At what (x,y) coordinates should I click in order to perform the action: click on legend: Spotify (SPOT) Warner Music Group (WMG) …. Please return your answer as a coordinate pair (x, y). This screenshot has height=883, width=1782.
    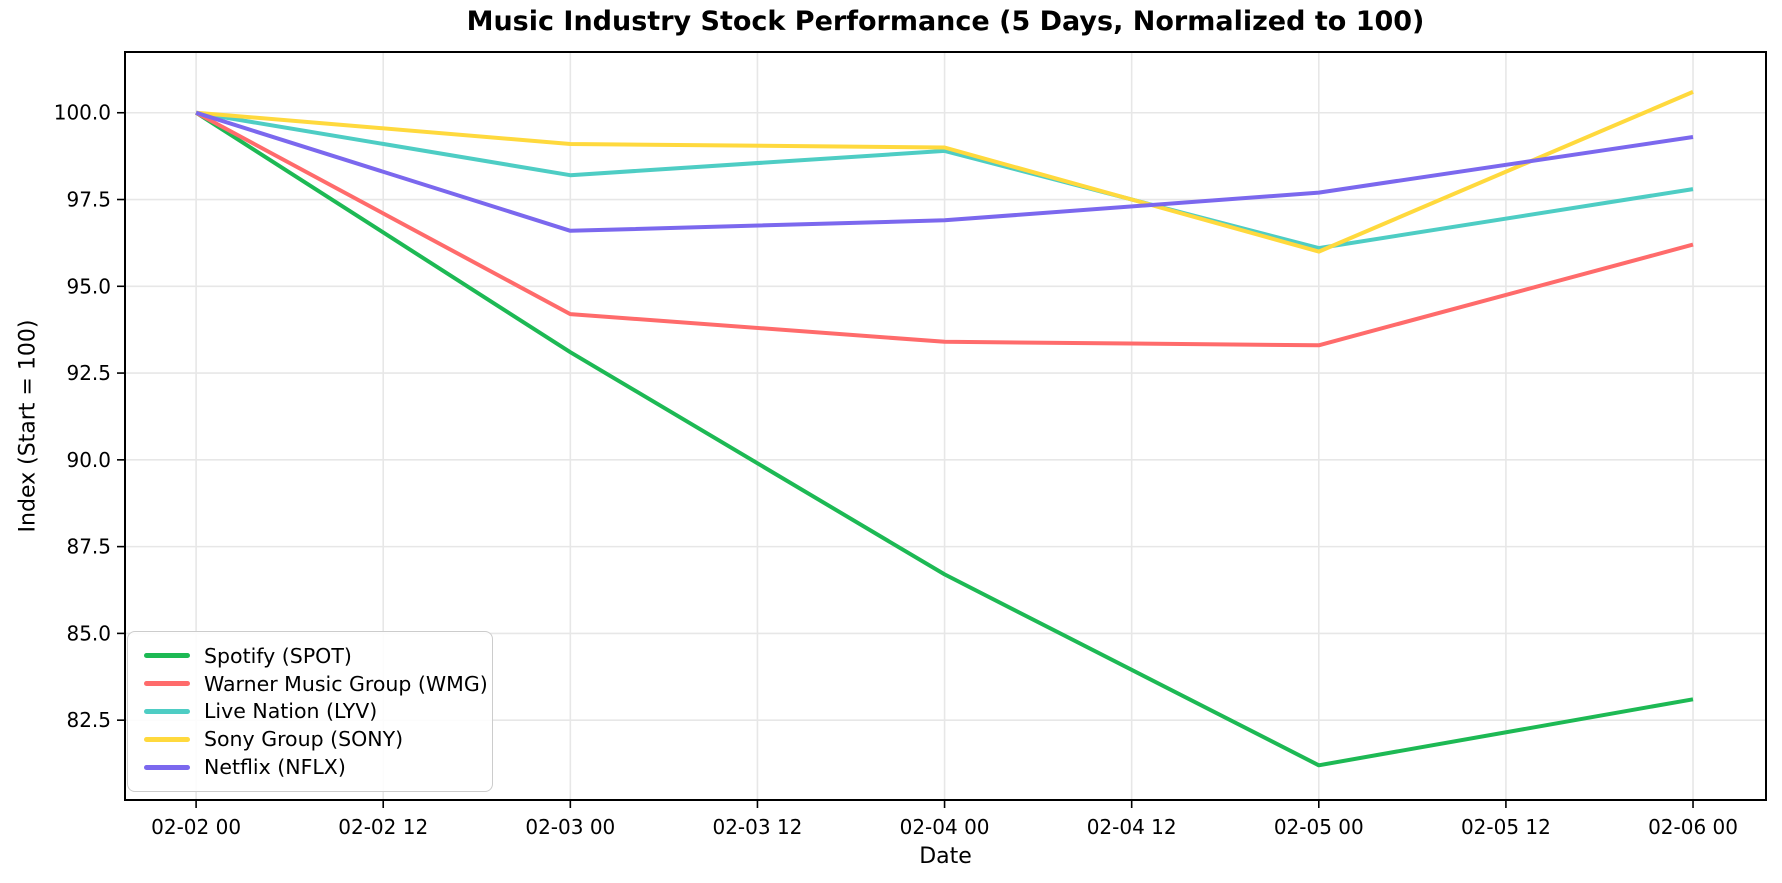
    Looking at the image, I should click on (310, 711).